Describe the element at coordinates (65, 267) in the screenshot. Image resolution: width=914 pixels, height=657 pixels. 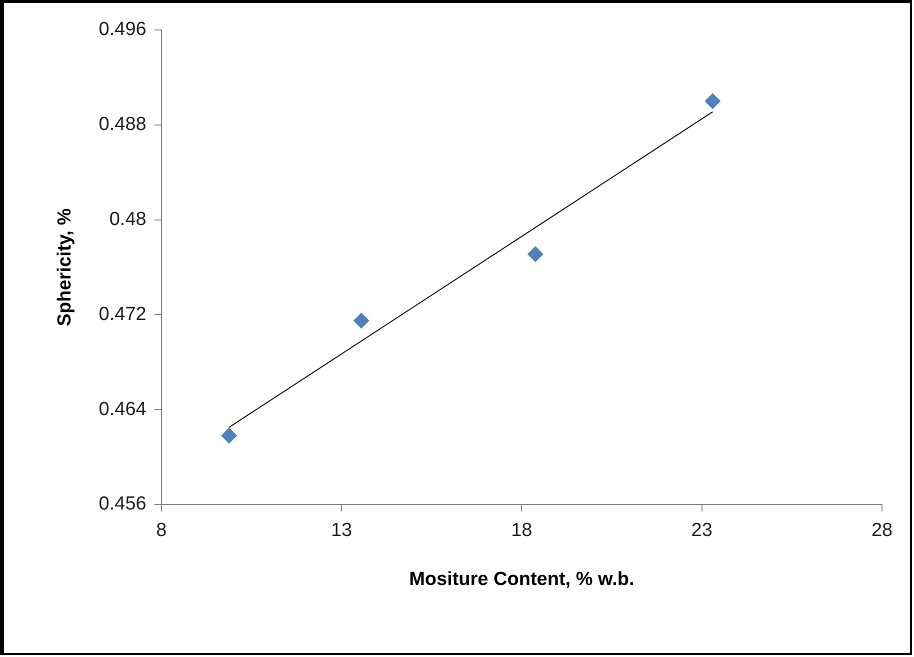
I see `y-axis-title: Sphericity, %` at that location.